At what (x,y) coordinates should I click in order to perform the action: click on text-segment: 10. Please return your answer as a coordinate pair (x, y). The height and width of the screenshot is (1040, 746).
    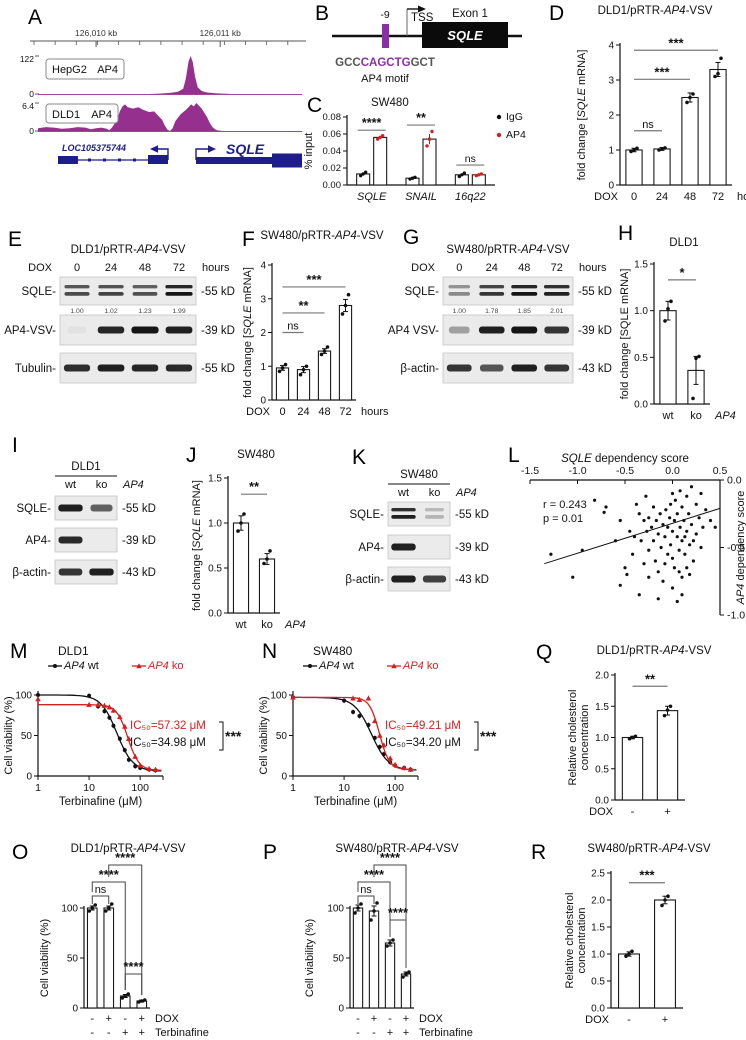
    Looking at the image, I should click on (344, 788).